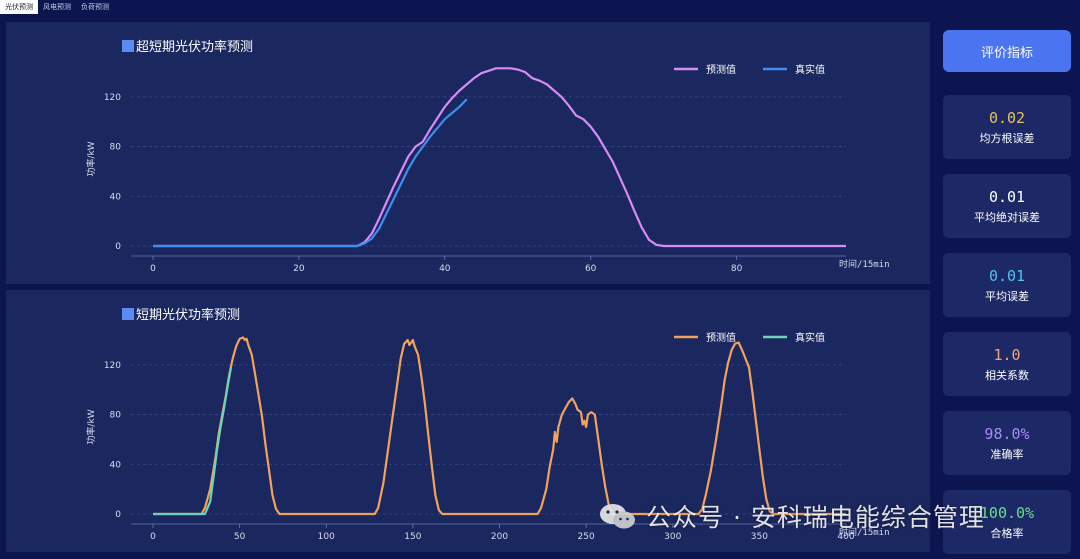  I want to click on x-tick-label: 400, so click(845, 537).